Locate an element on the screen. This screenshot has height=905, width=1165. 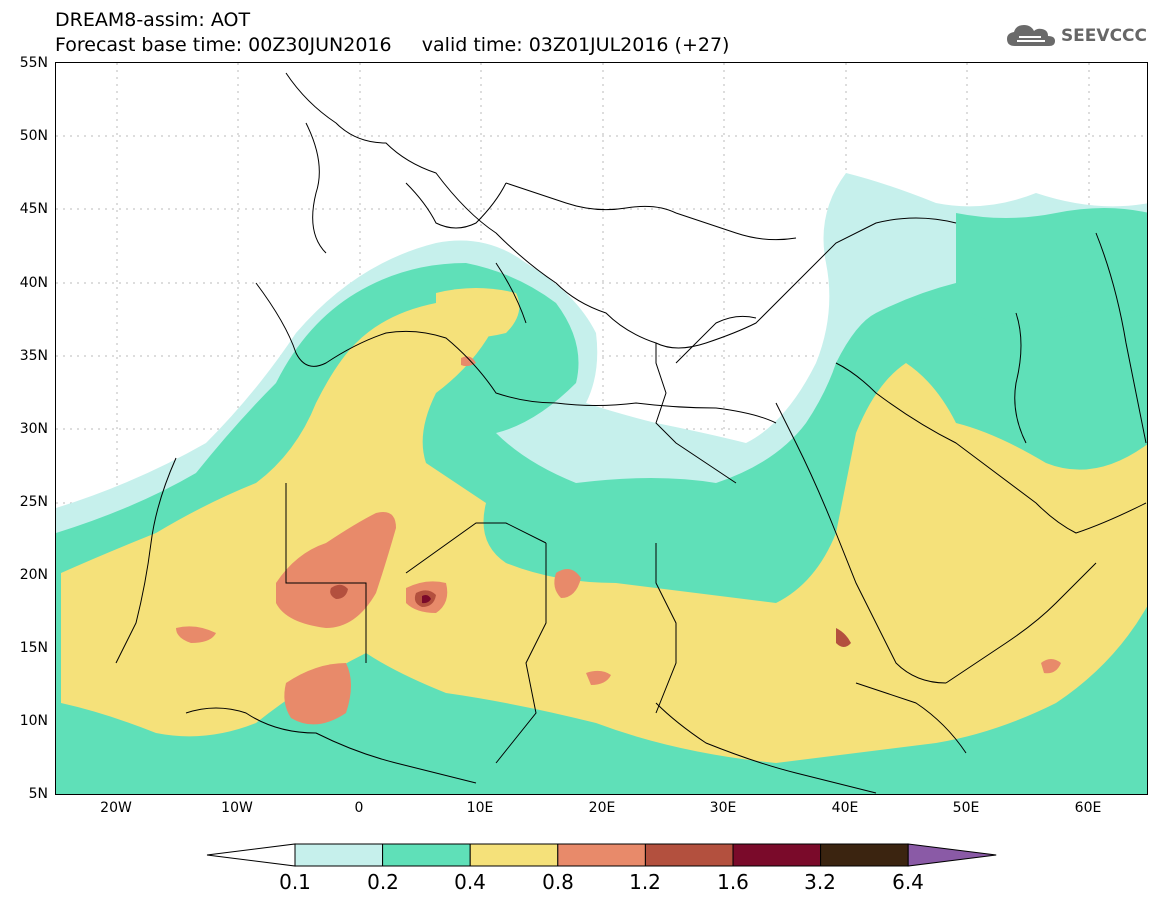
lat-label: 5N is located at coordinates (38, 794).